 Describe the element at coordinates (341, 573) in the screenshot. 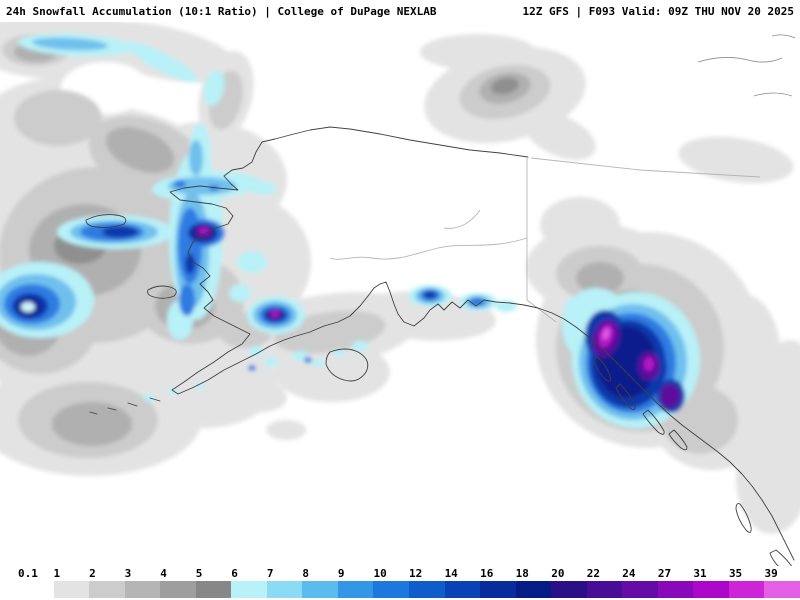

I see `colorbar-tick-label: 9` at that location.